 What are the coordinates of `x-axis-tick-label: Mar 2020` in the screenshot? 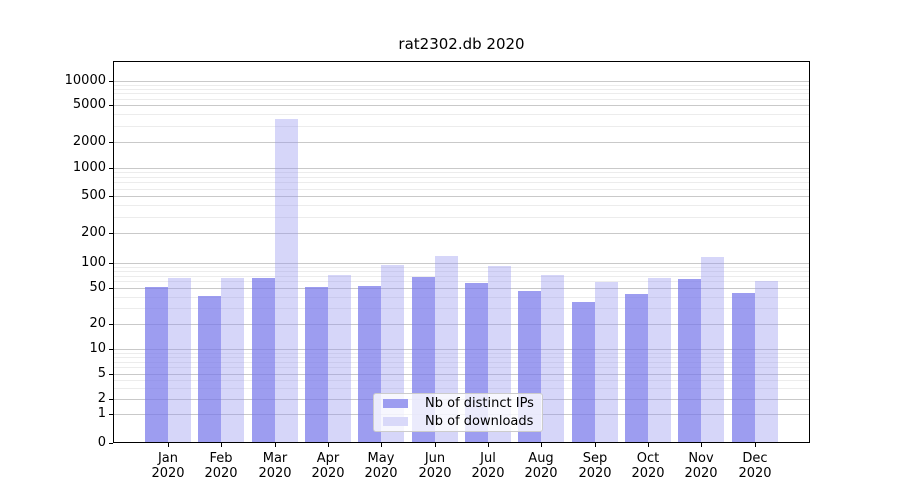 It's located at (275, 466).